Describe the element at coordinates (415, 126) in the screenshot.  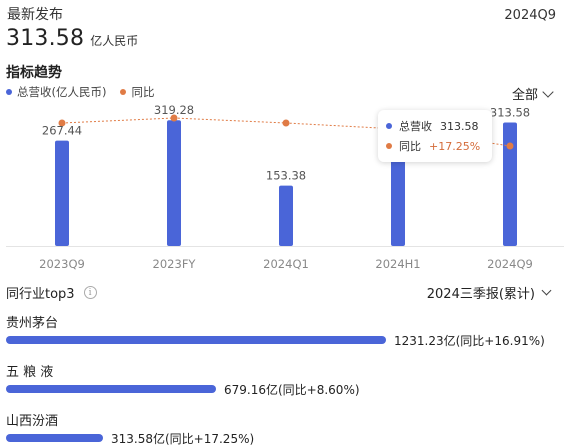
I see `tooltip-revenue-label: 总营收` at that location.